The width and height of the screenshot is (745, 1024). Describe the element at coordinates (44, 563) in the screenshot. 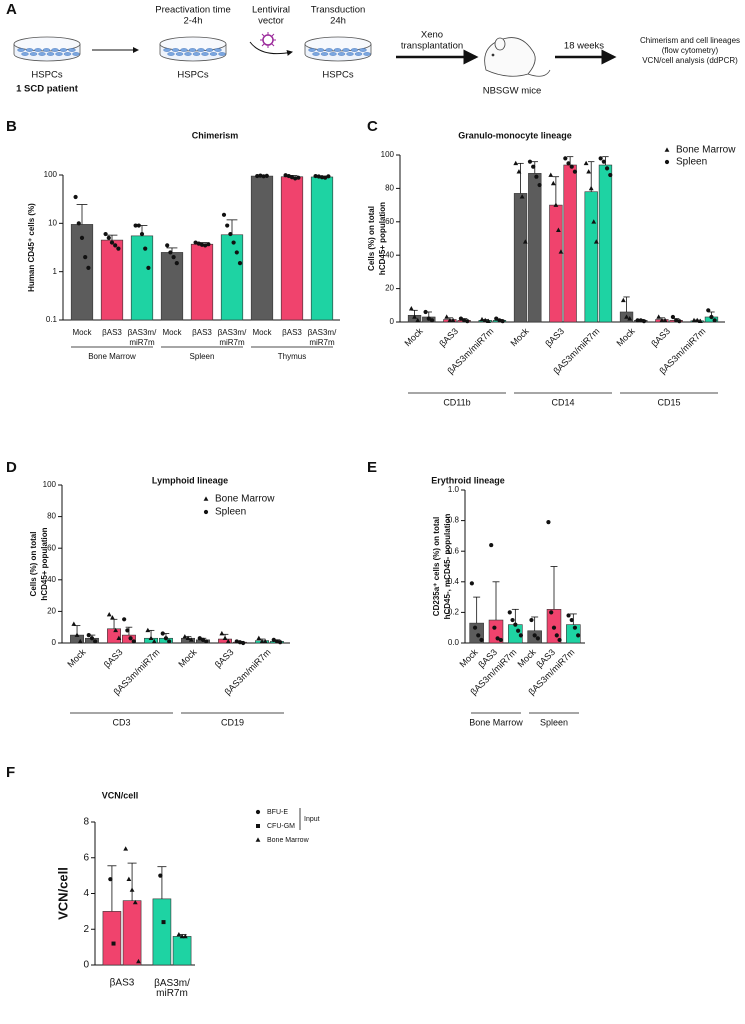

I see `y-axis-label: hCD45+ population` at that location.